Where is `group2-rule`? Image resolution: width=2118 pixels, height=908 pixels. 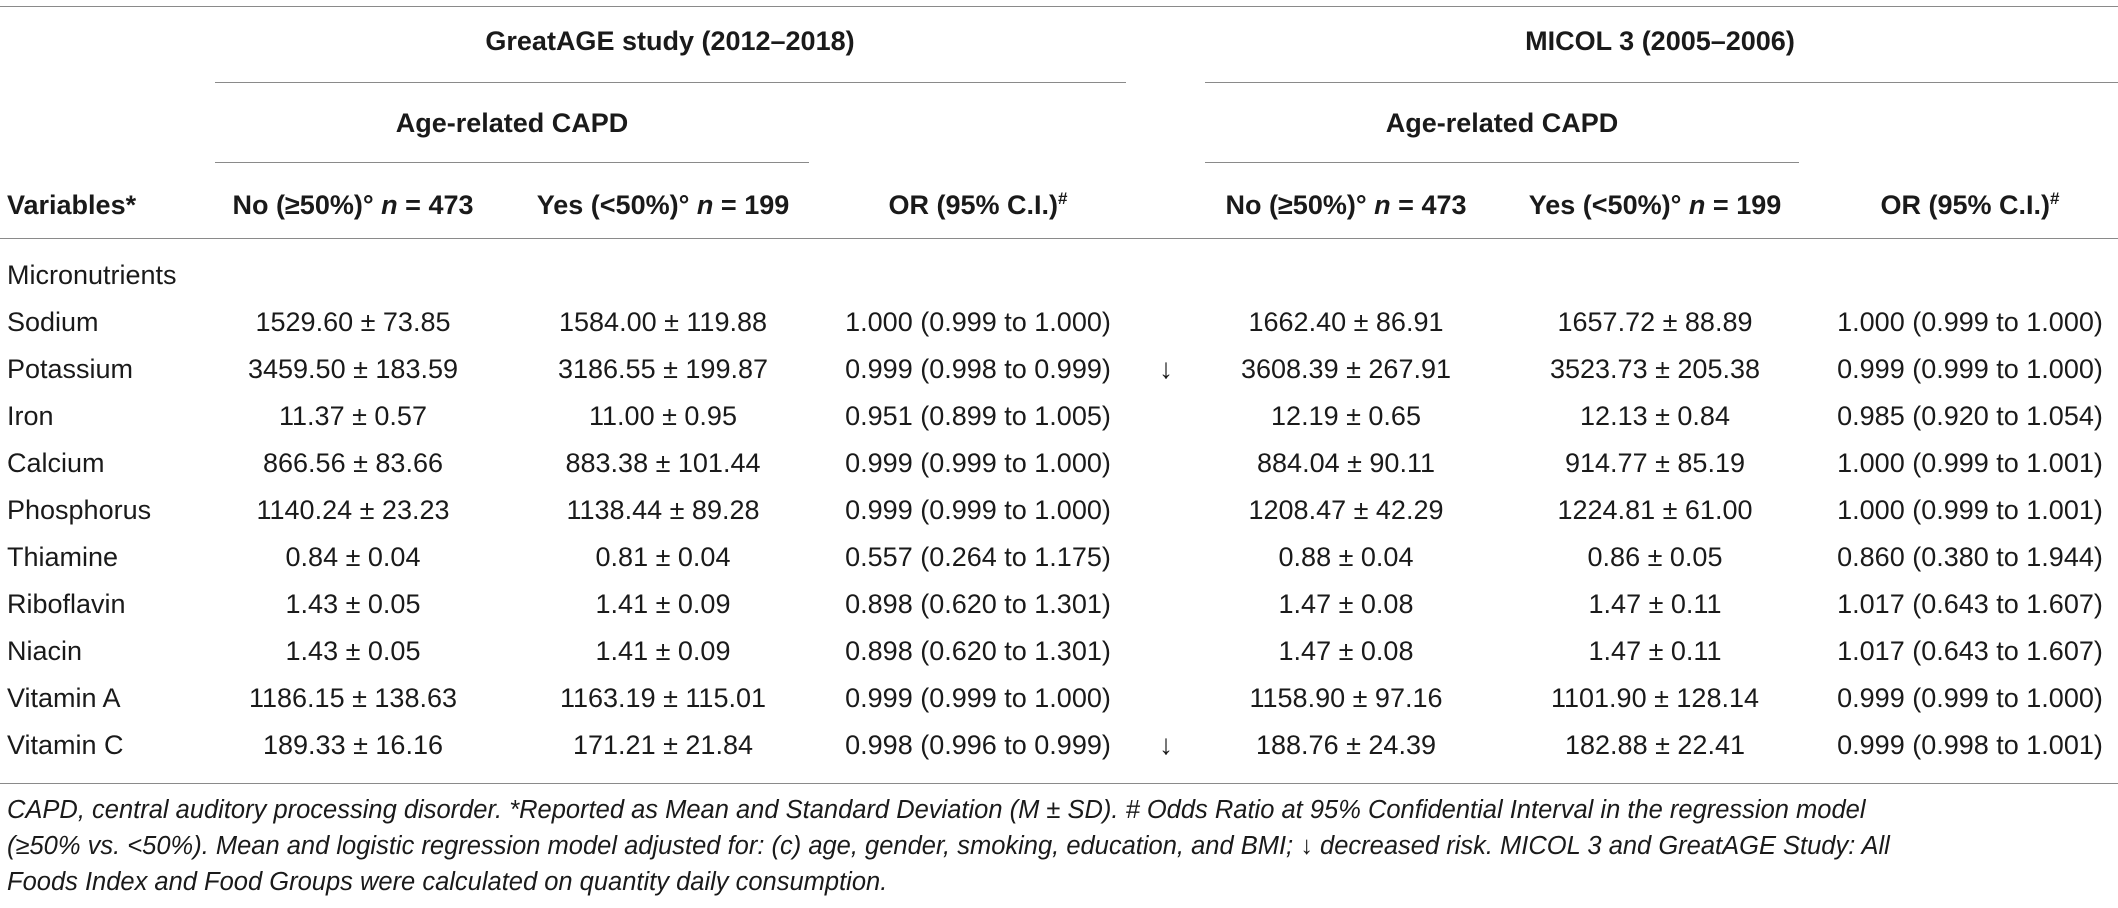
group2-rule is located at coordinates (1502, 162).